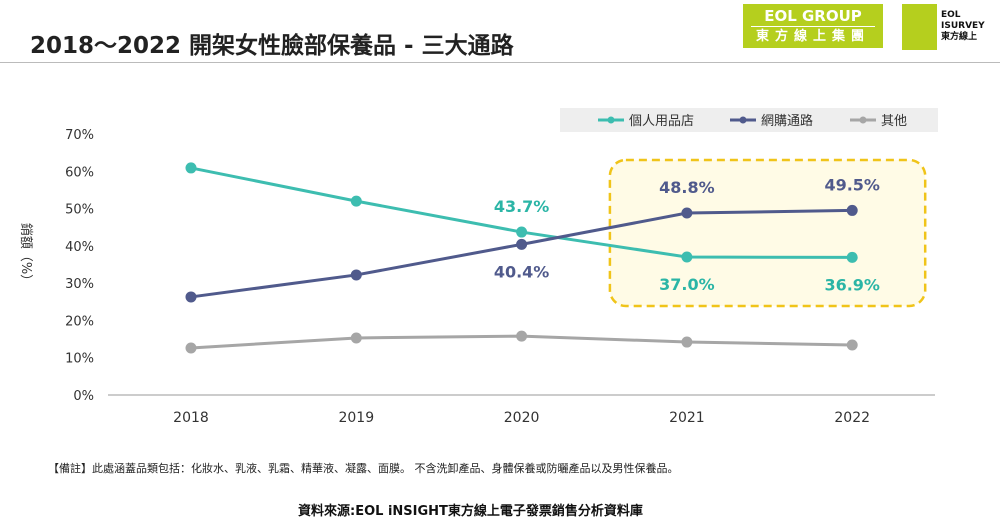 Image resolution: width=1000 pixels, height=526 pixels. What do you see at coordinates (83, 396) in the screenshot?
I see `y-tick-label: 0%` at bounding box center [83, 396].